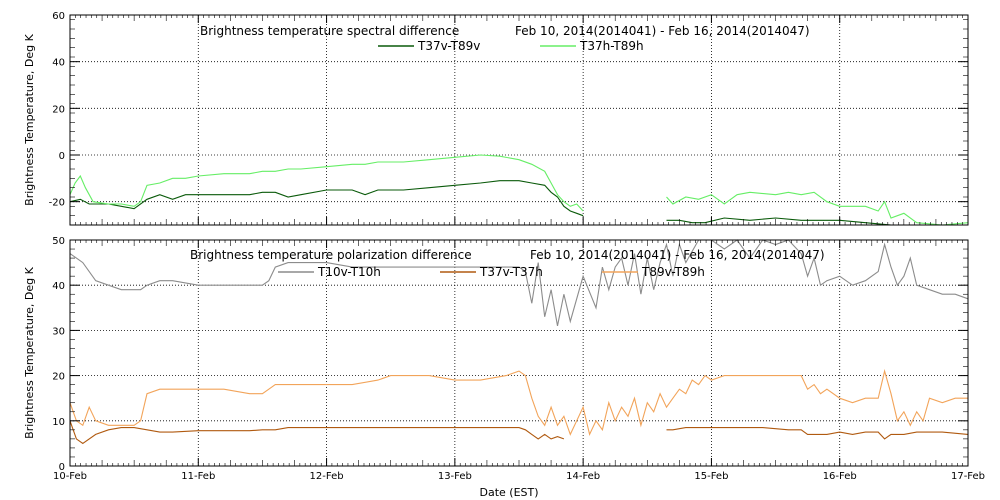  Describe the element at coordinates (455, 476) in the screenshot. I see `x-tick-label: 13-Feb` at that location.